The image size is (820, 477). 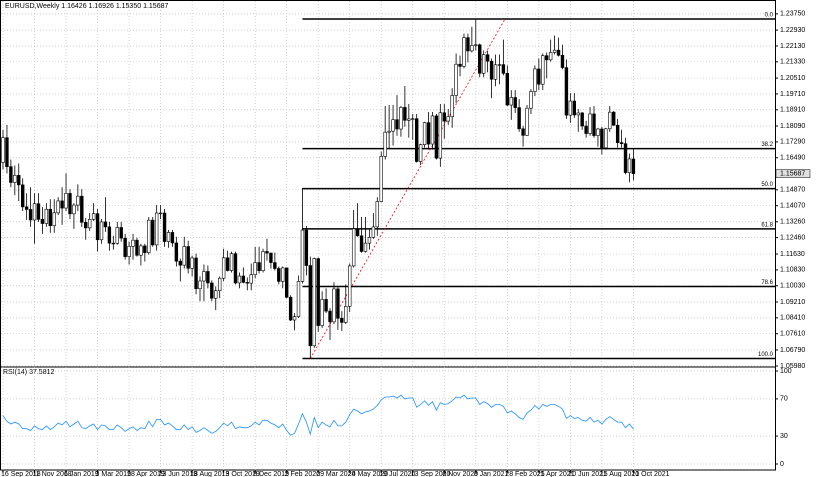 I want to click on y-tick-label: 1.05980, so click(x=792, y=366).